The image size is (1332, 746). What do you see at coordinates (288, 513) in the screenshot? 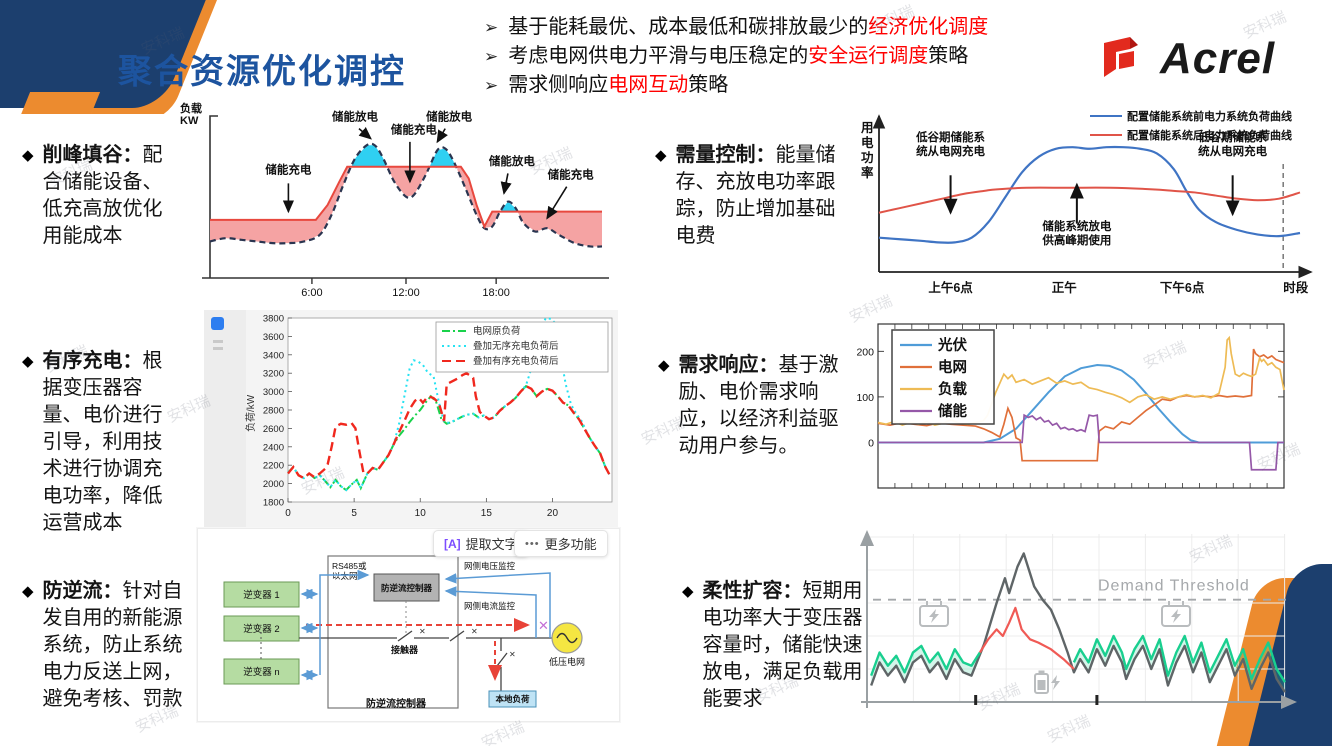
I see `svg-text: 0` at bounding box center [288, 513].